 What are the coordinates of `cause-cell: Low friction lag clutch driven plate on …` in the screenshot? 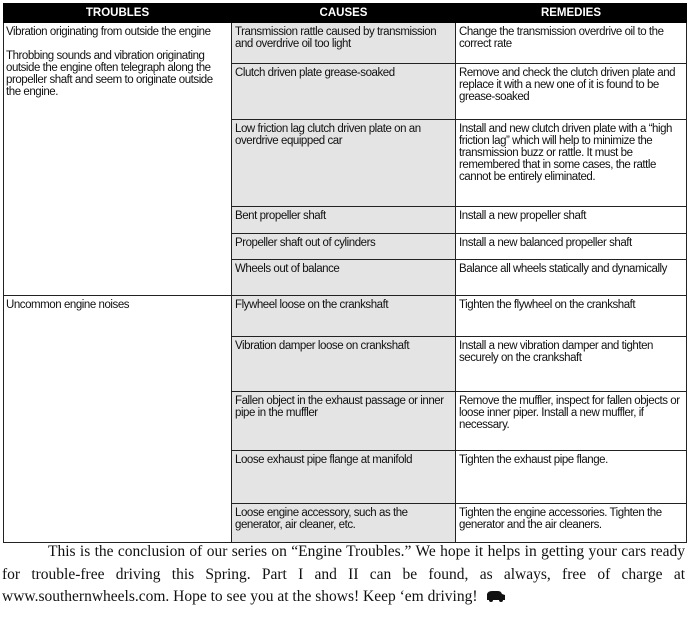 It's located at (343, 163).